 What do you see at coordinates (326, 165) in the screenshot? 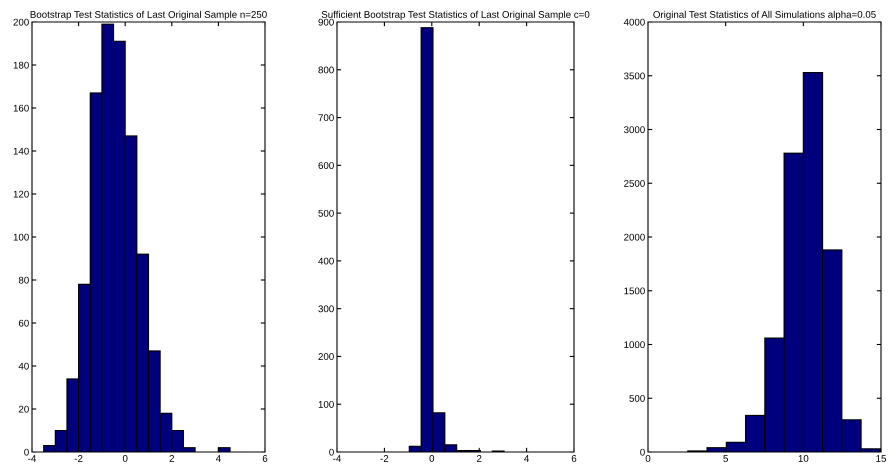
I see `y-tick-label: 600` at bounding box center [326, 165].